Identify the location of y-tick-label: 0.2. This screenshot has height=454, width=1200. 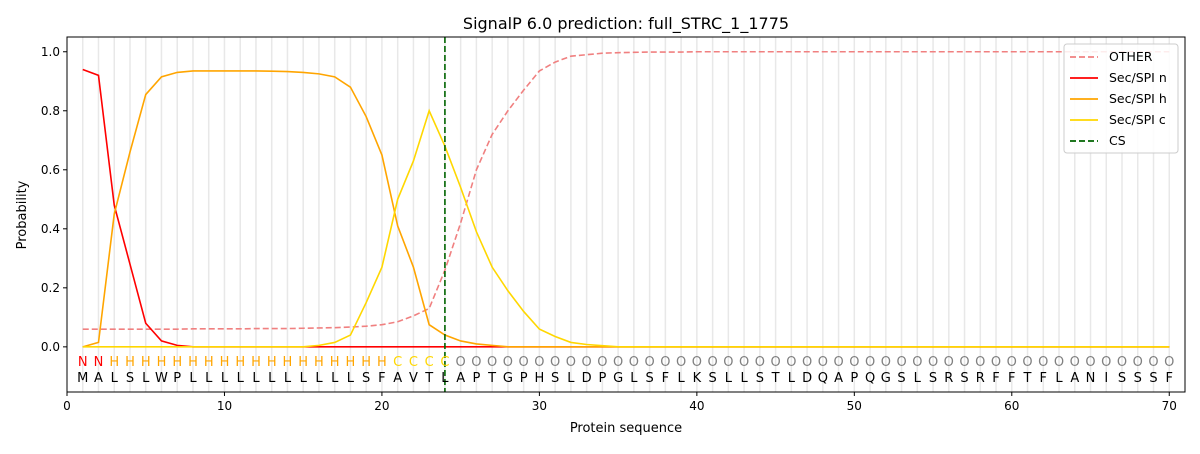
(50, 288).